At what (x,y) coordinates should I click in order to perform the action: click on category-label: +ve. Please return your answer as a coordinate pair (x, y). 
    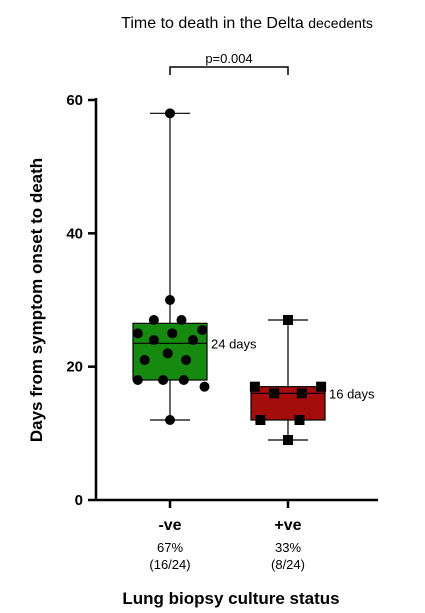
    Looking at the image, I should click on (287, 525).